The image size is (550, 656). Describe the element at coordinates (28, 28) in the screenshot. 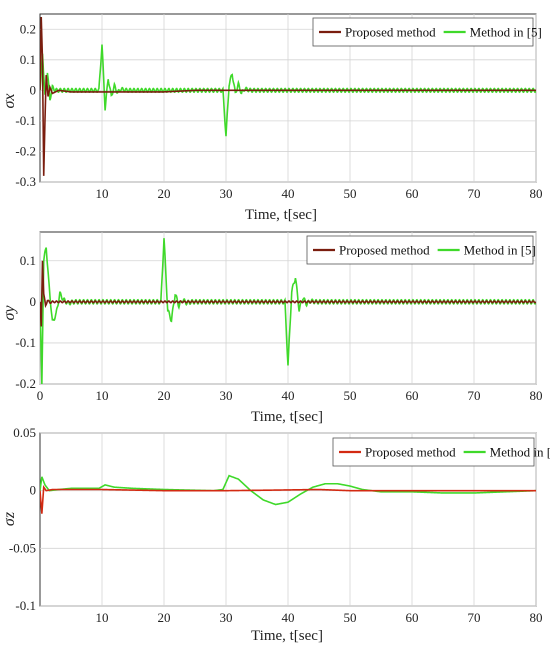

I see `y-tick-label: 0.2` at that location.